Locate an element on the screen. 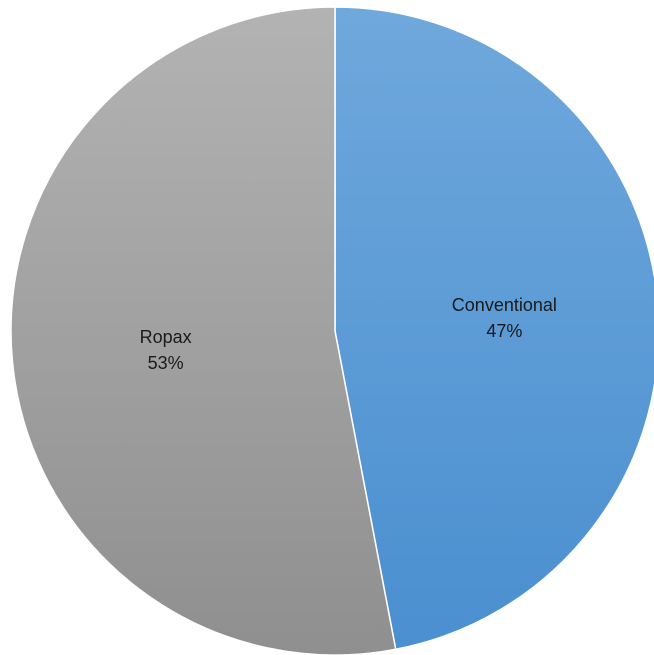 The height and width of the screenshot is (655, 654). slice-label-conventional: Conventional is located at coordinates (504, 305).